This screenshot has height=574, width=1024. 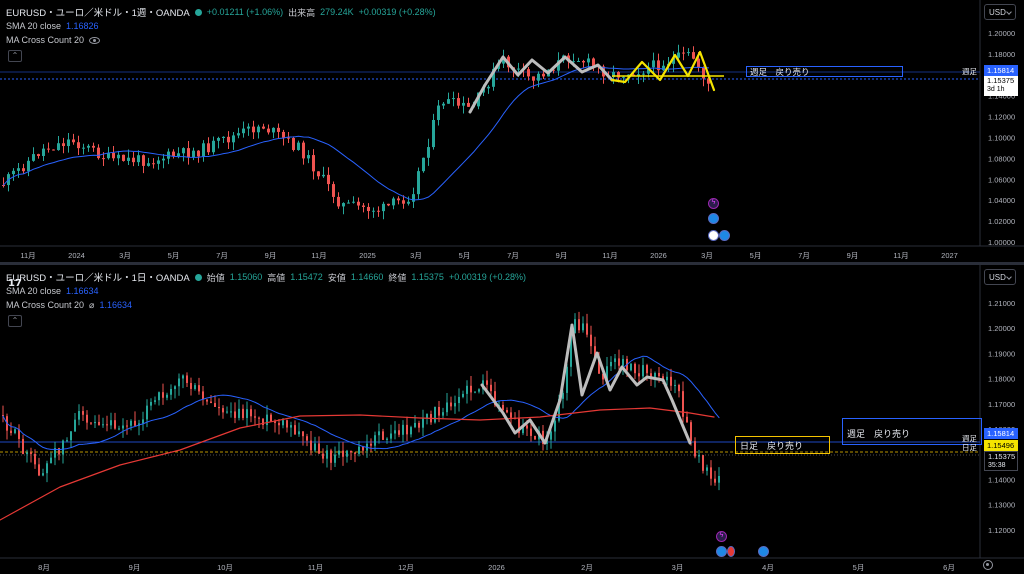 I want to click on daily-resistance-zone, so click(x=782, y=445).